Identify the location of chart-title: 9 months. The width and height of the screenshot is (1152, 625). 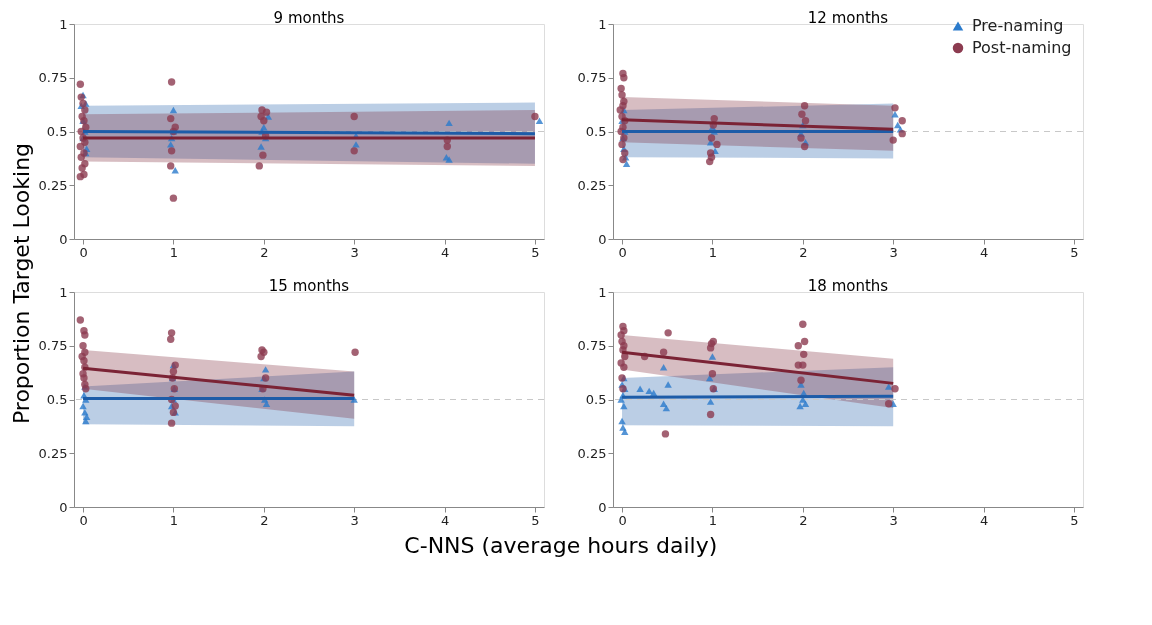
(309, 18).